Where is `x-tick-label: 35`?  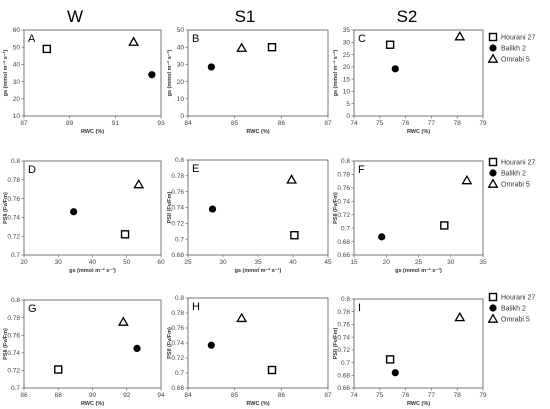 x-tick-label: 35 is located at coordinates (483, 262).